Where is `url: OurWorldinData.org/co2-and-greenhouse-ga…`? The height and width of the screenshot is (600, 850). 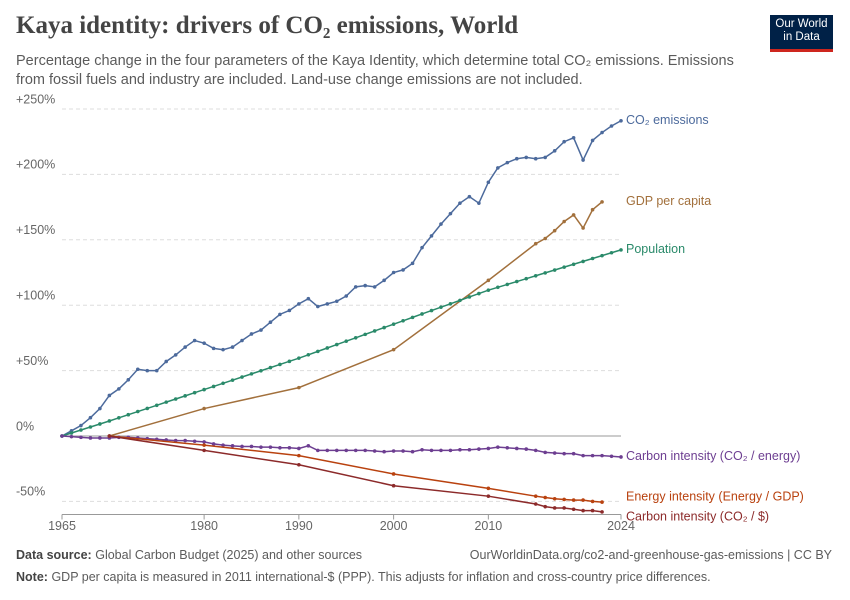
url: OurWorldinData.org/co2-and-greenhouse-ga… is located at coordinates (650, 555).